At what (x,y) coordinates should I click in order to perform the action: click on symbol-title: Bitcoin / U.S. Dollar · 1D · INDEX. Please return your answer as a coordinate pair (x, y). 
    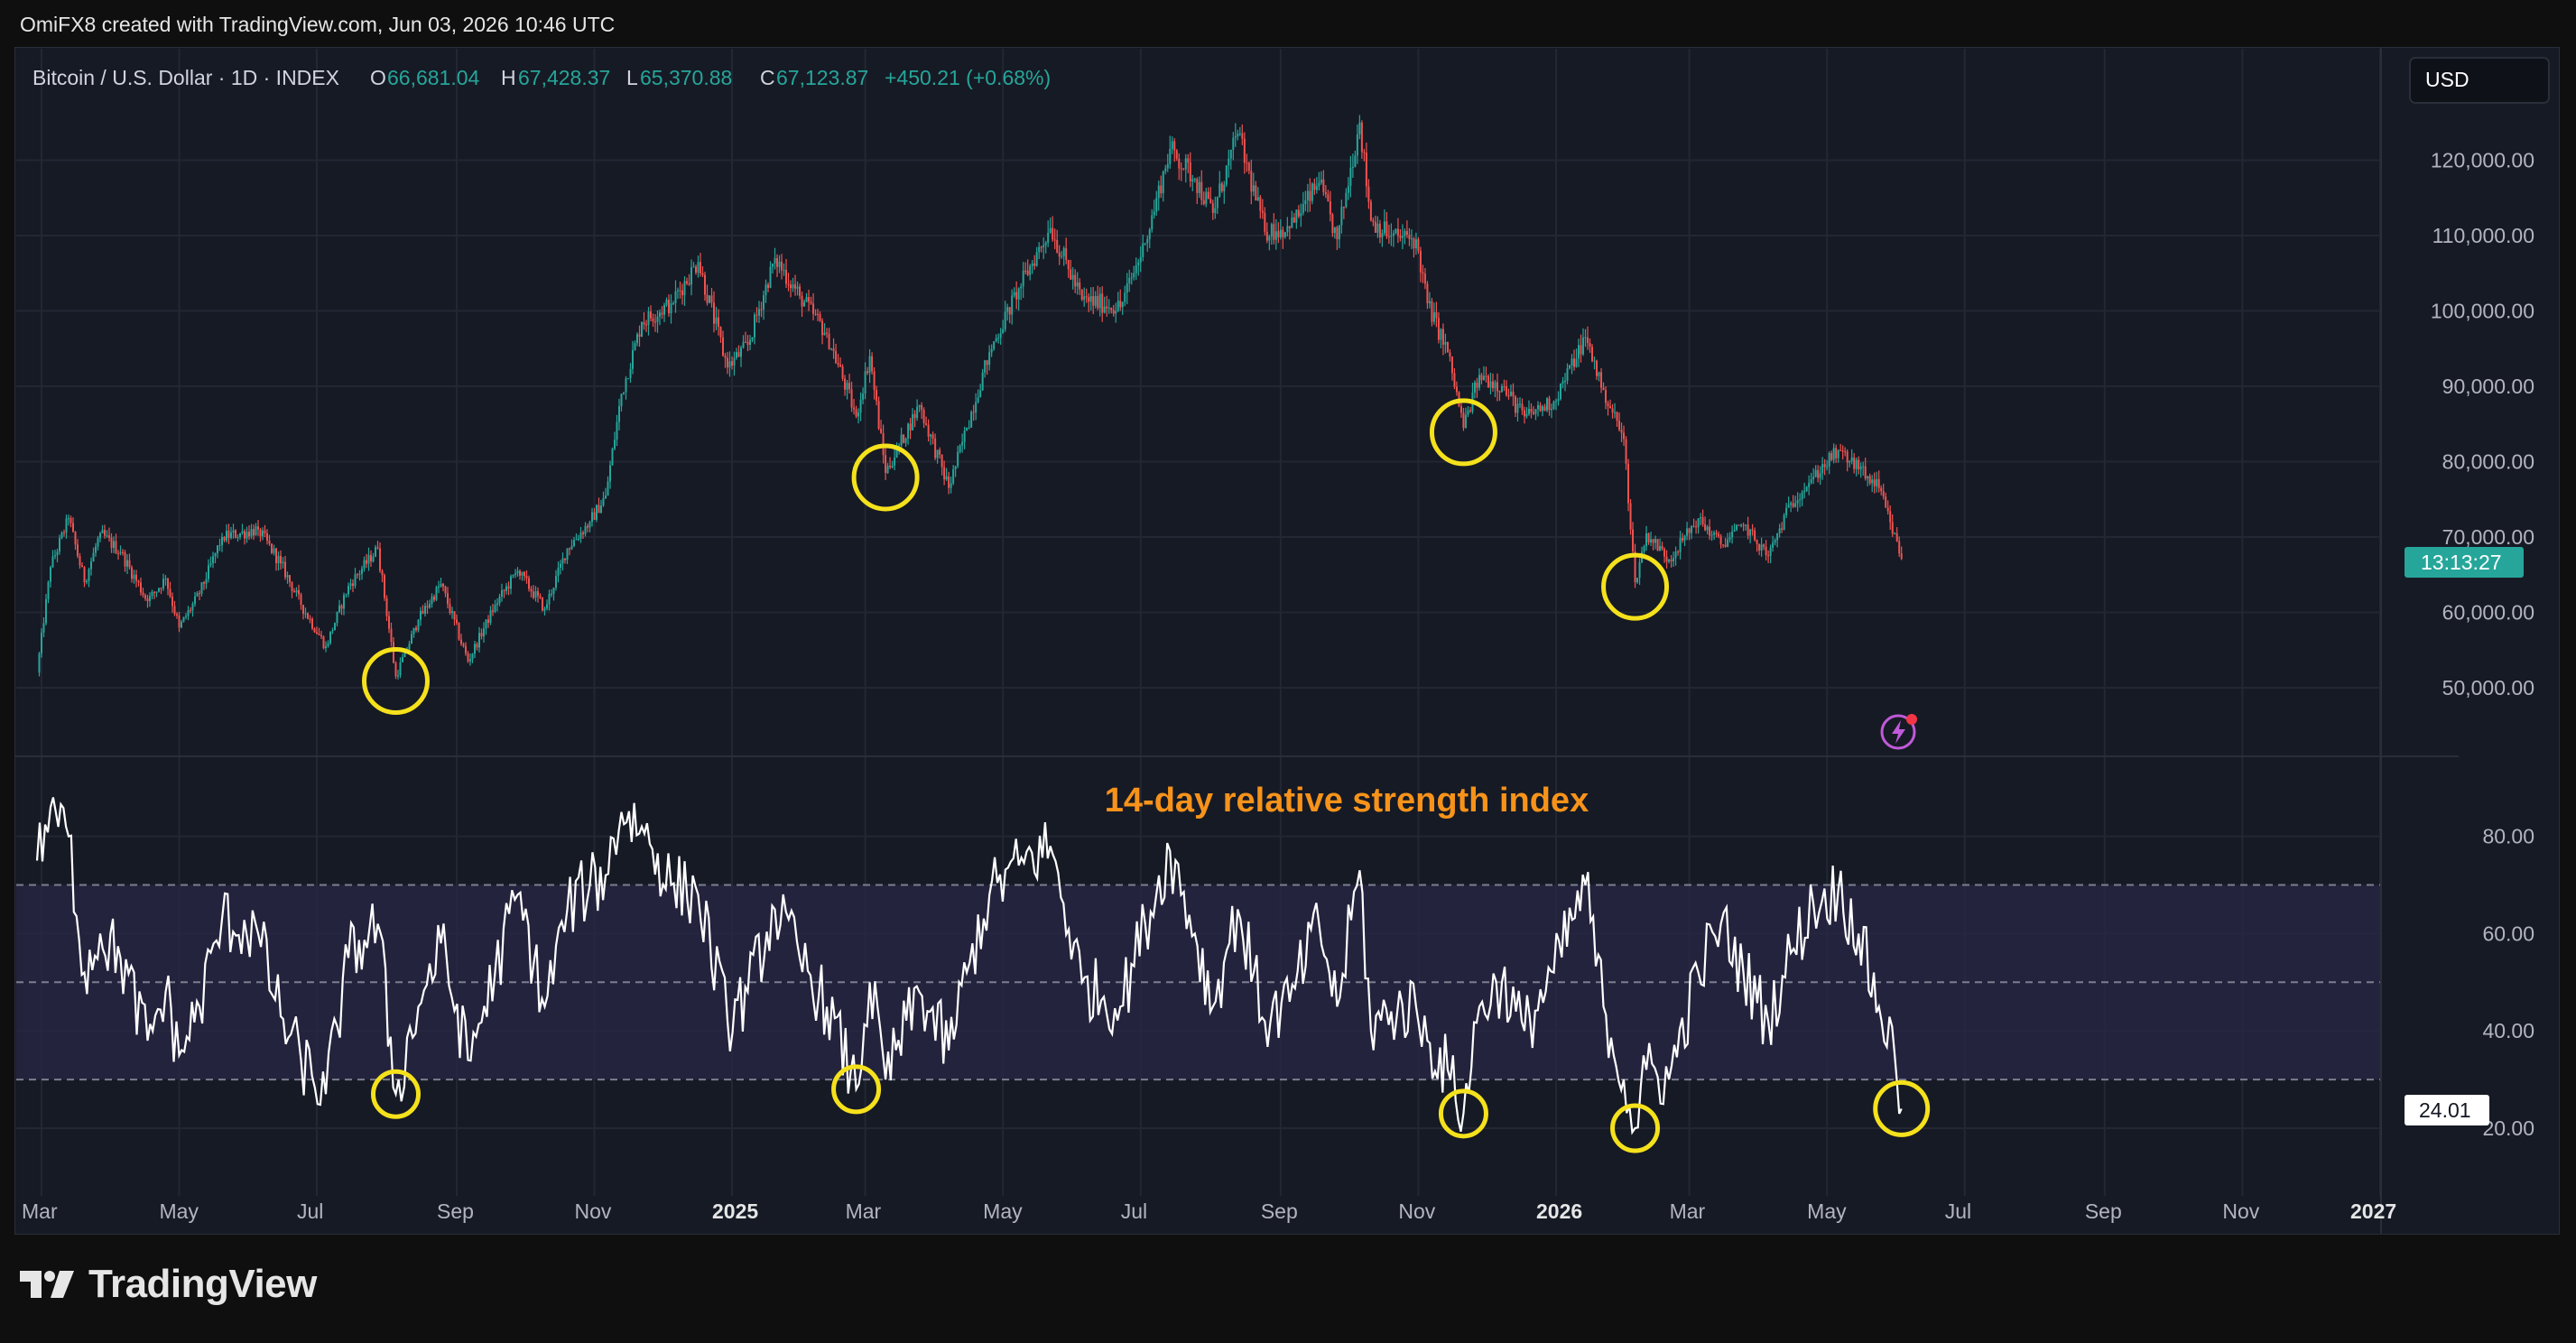
    Looking at the image, I should click on (185, 77).